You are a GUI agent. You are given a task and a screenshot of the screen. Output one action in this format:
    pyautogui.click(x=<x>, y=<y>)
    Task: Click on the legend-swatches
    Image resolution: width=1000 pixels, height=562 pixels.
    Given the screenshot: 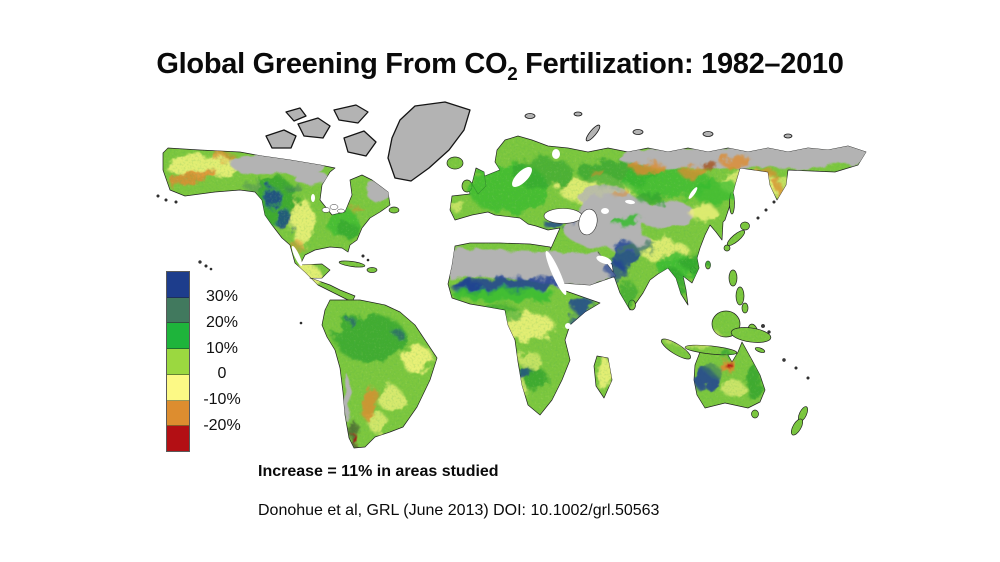 What is the action you would take?
    pyautogui.click(x=178, y=361)
    